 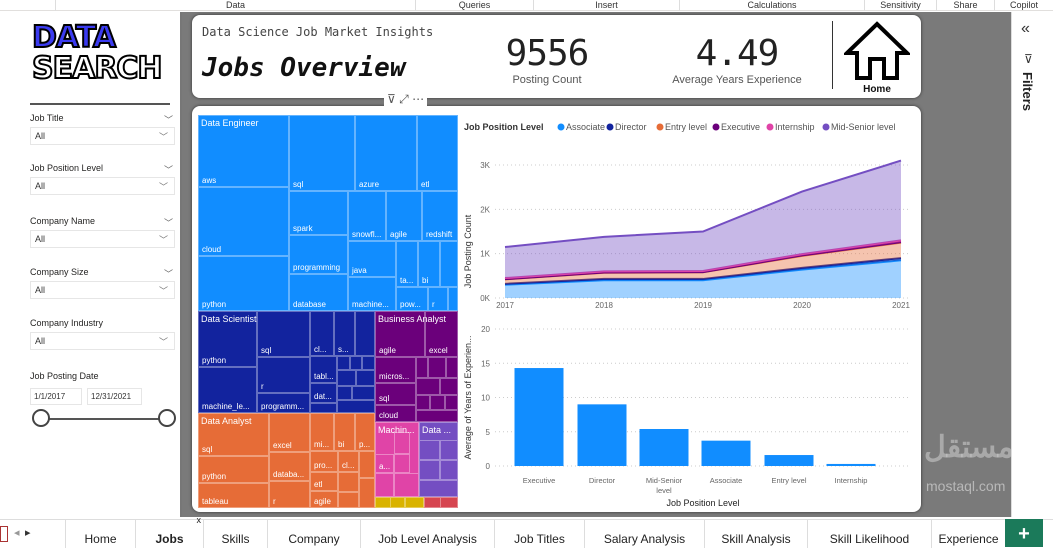 I want to click on ribbon-copilot: Copilot, so click(x=1023, y=5).